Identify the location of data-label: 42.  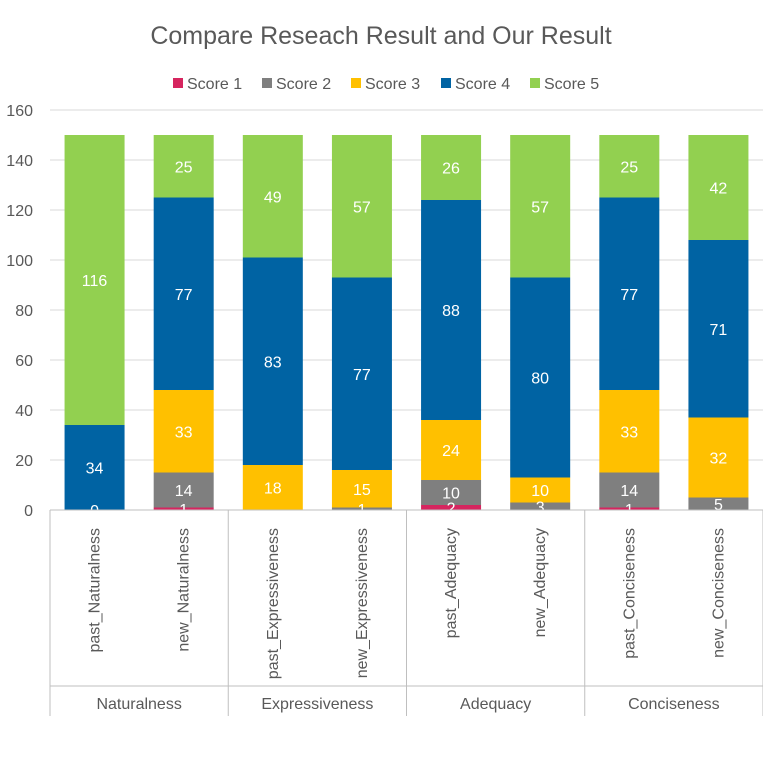
(719, 189).